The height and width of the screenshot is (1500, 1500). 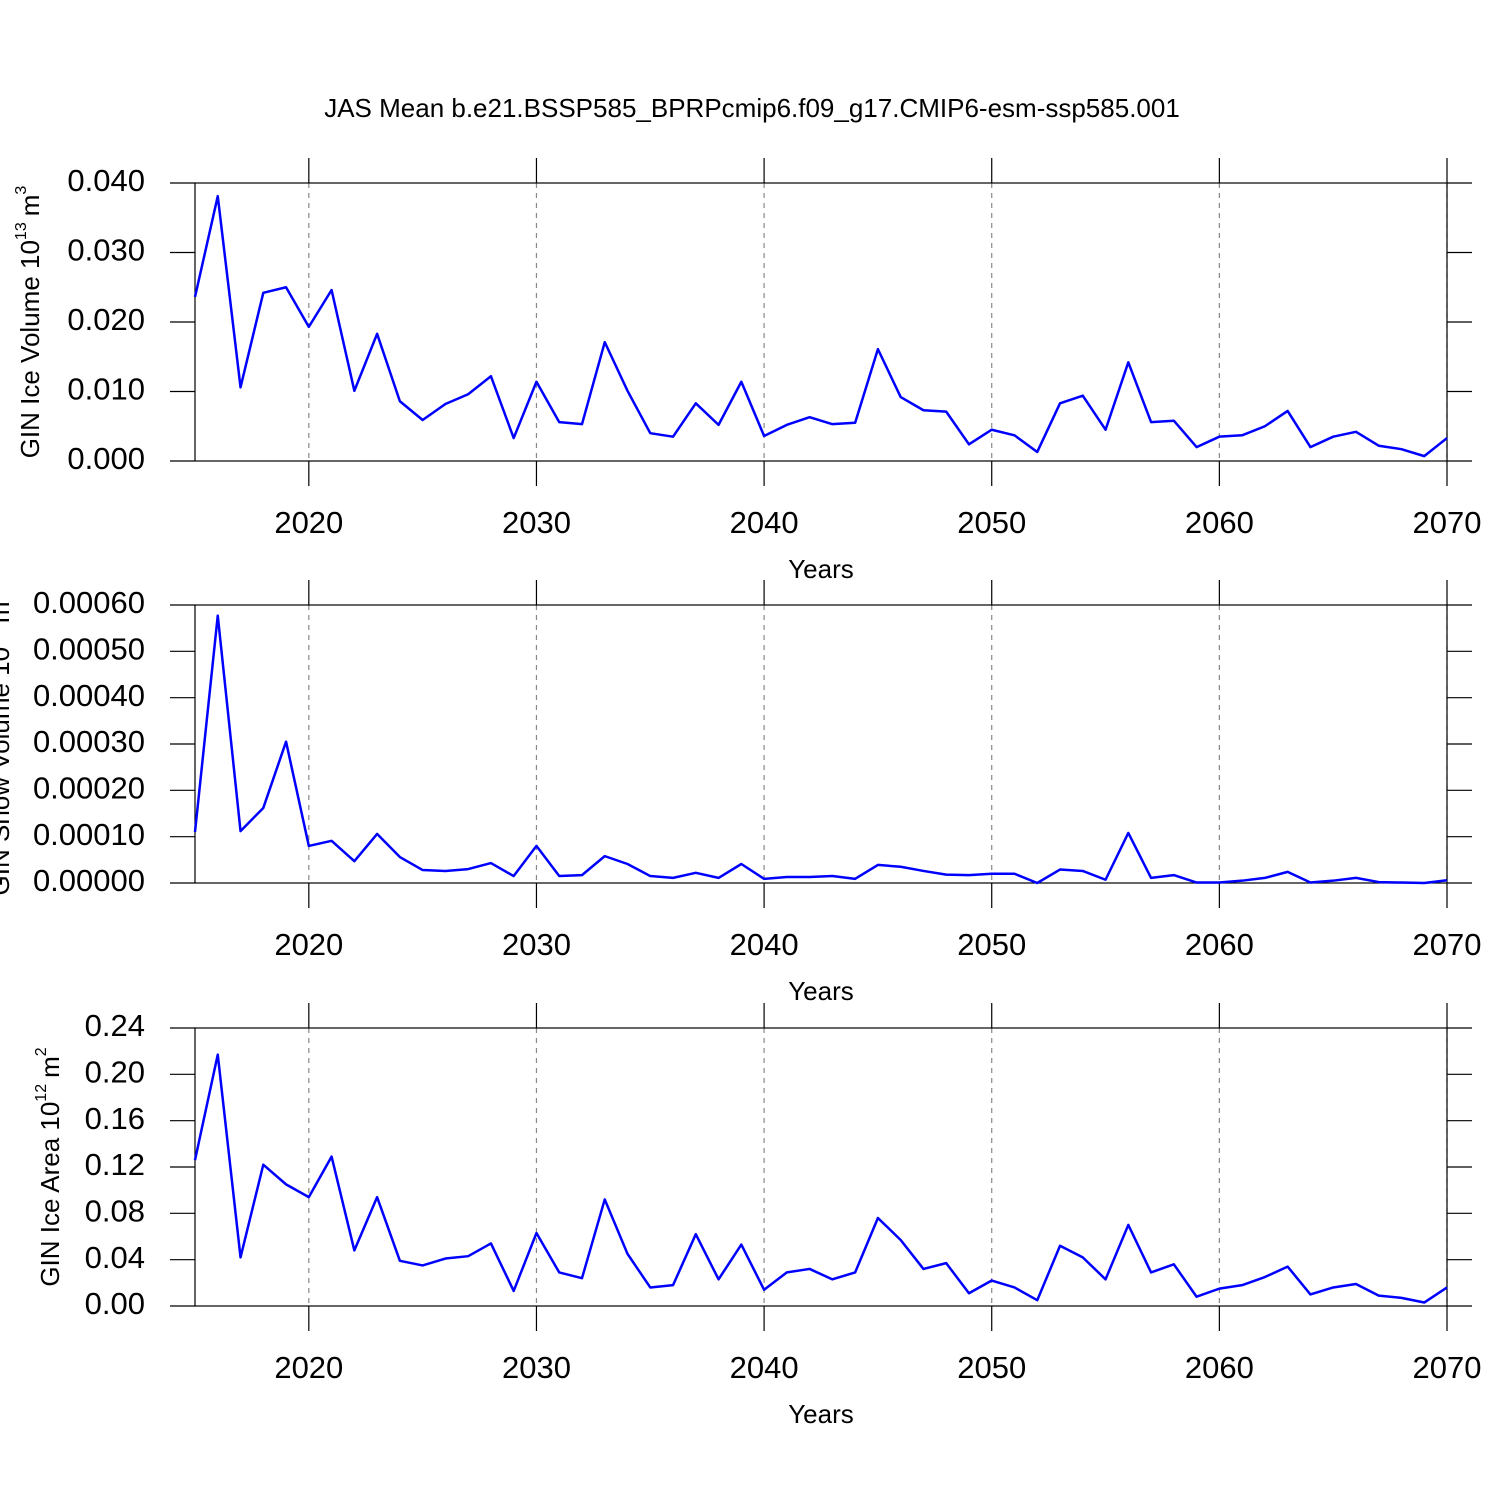 I want to click on y-label-text: GIN Ice Area 10, so click(x=50, y=1194).